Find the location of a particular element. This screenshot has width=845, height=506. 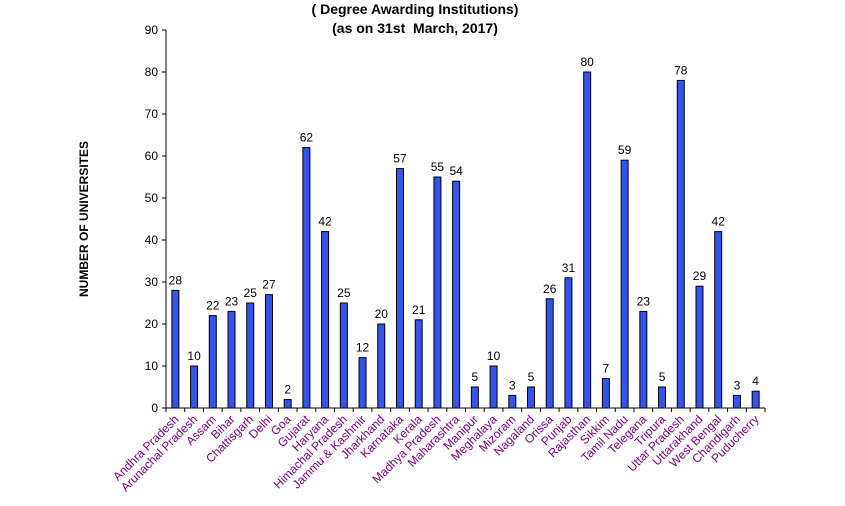

y-tick-label: 30 is located at coordinates (152, 282).